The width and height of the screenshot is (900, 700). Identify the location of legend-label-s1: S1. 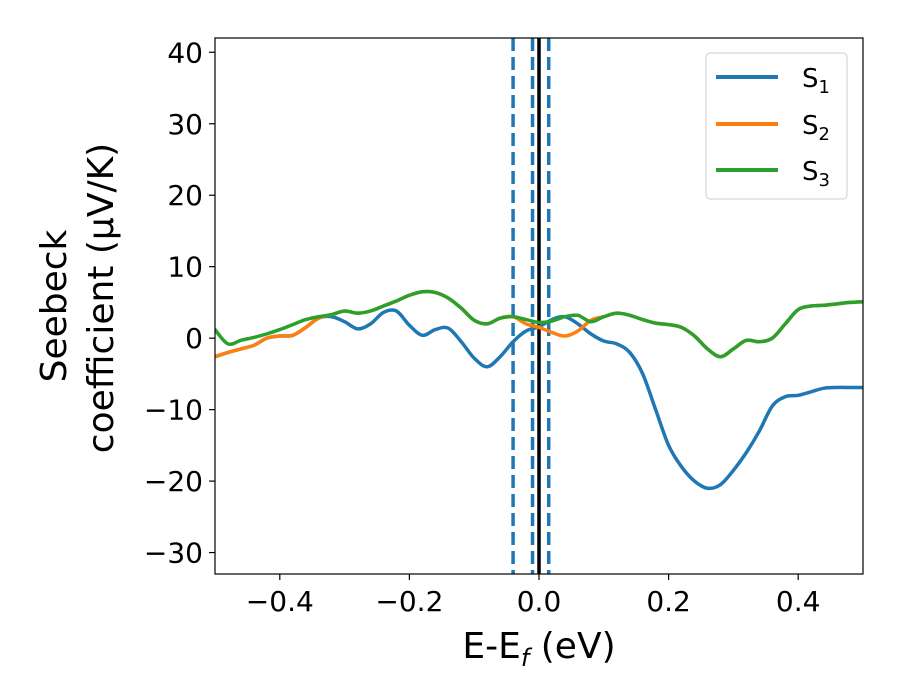
(816, 81).